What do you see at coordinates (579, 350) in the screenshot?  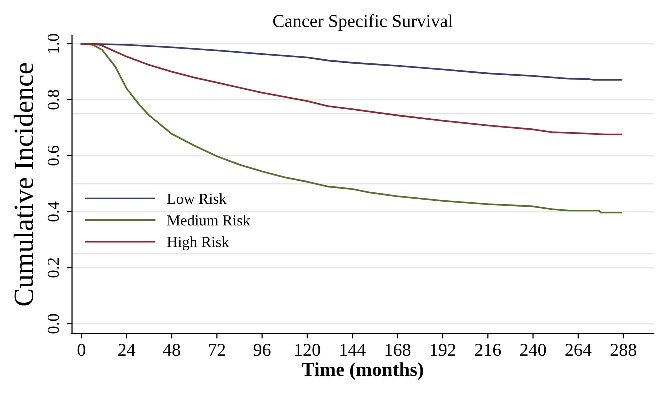 I see `x-tick-label: 264` at bounding box center [579, 350].